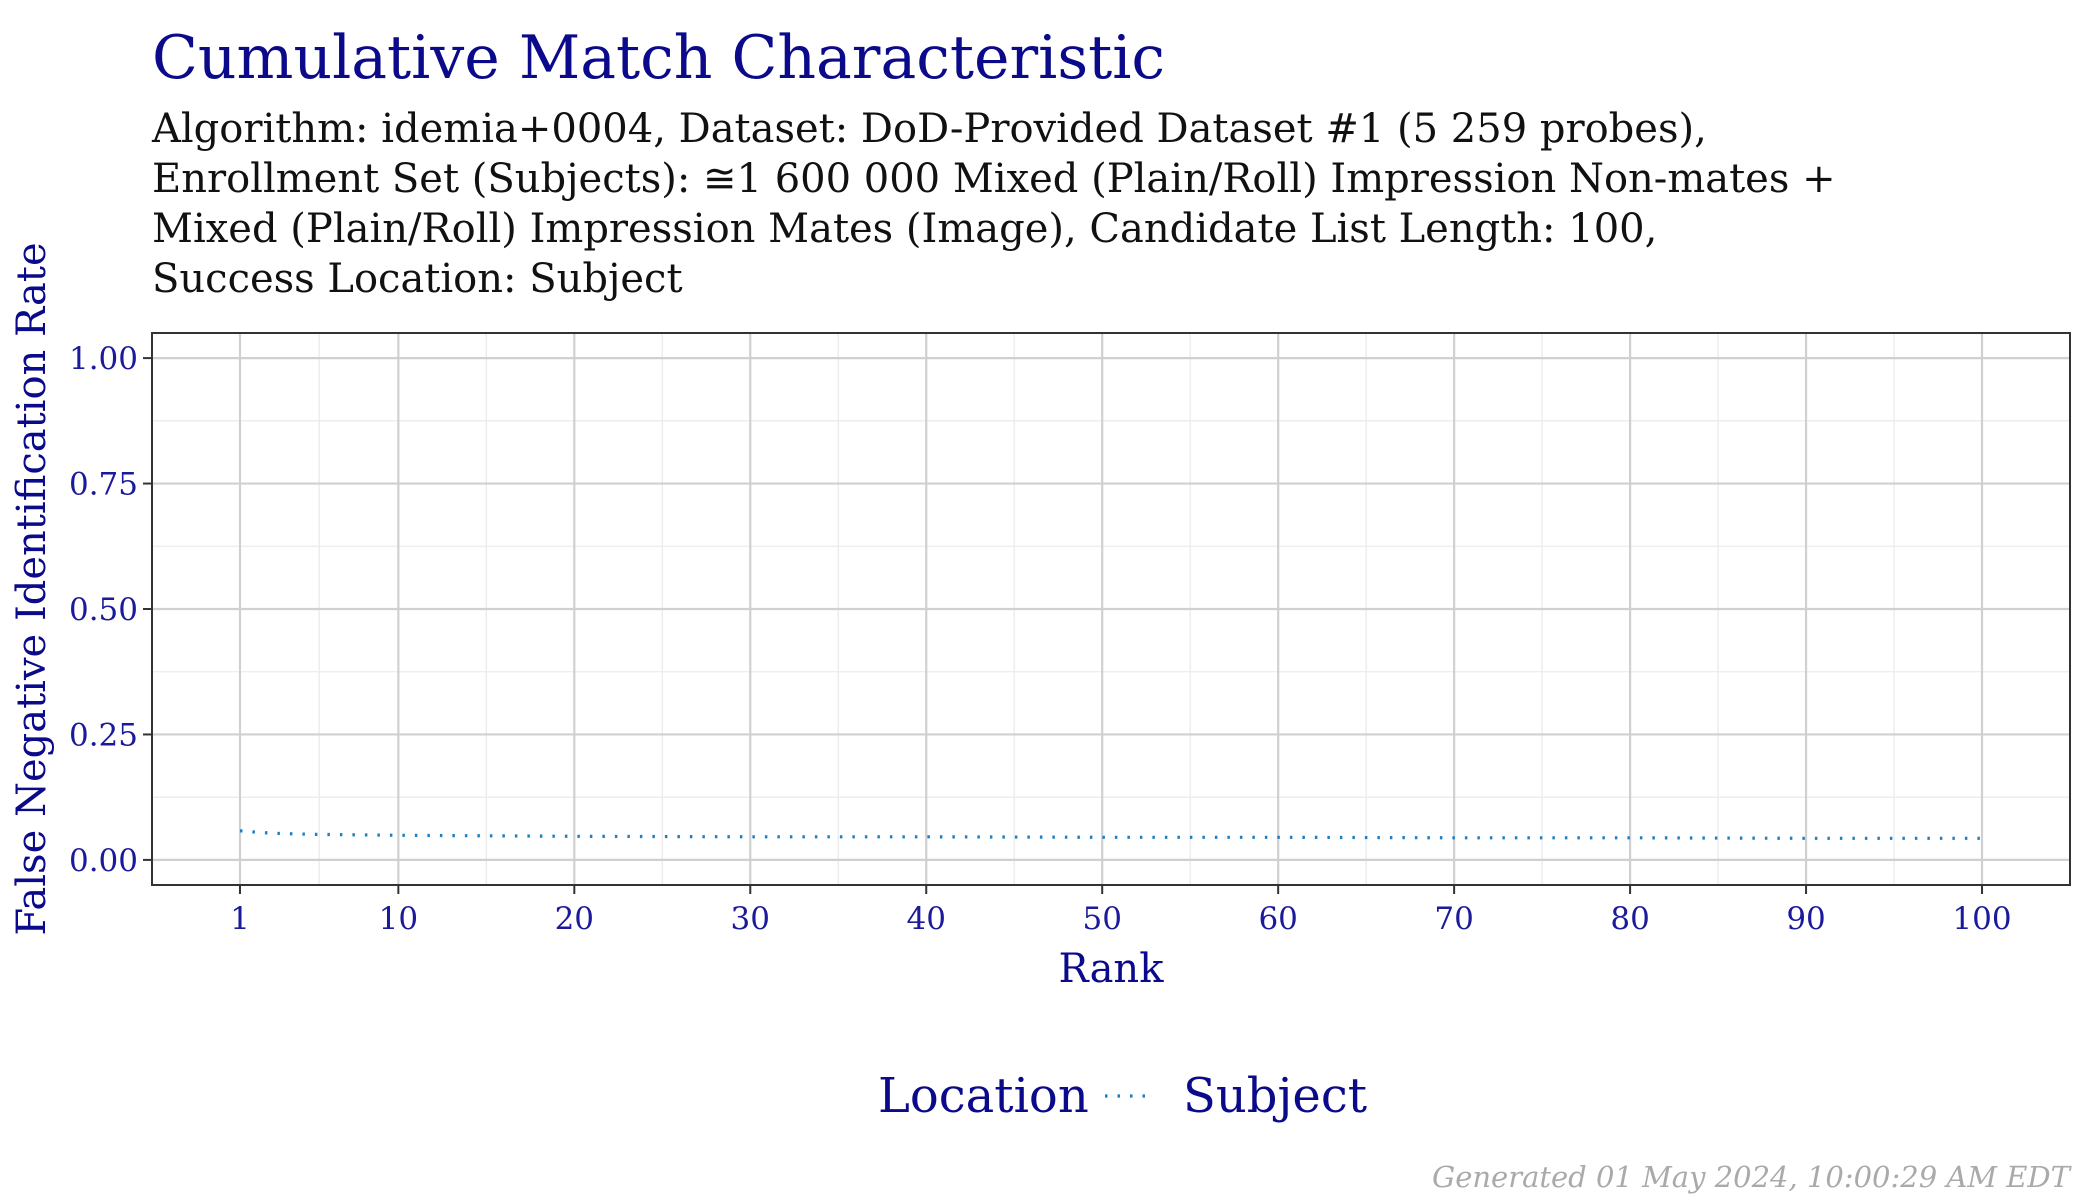 This screenshot has width=2100, height=1200. Describe the element at coordinates (240, 919) in the screenshot. I see `x-tick-label: 1` at that location.